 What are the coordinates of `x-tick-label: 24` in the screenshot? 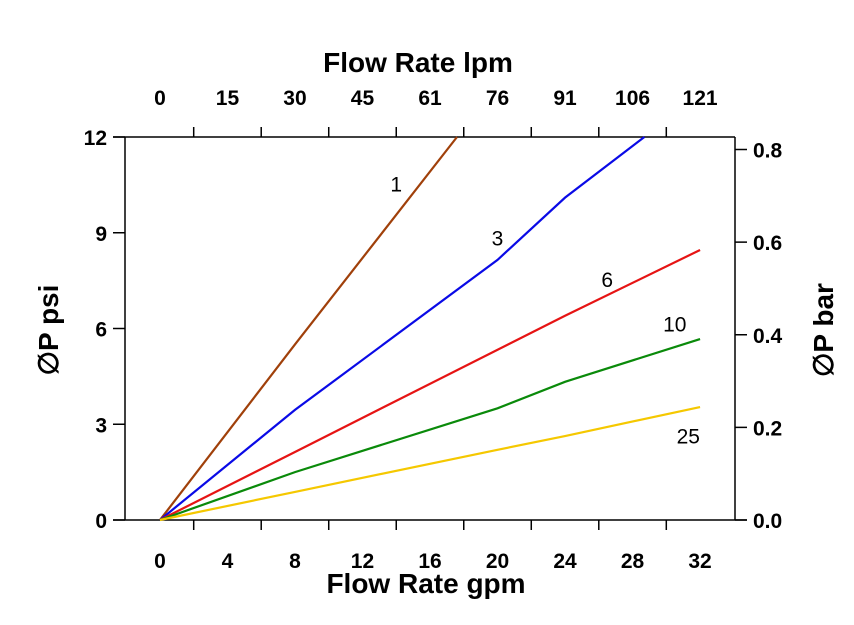 It's located at (565, 561).